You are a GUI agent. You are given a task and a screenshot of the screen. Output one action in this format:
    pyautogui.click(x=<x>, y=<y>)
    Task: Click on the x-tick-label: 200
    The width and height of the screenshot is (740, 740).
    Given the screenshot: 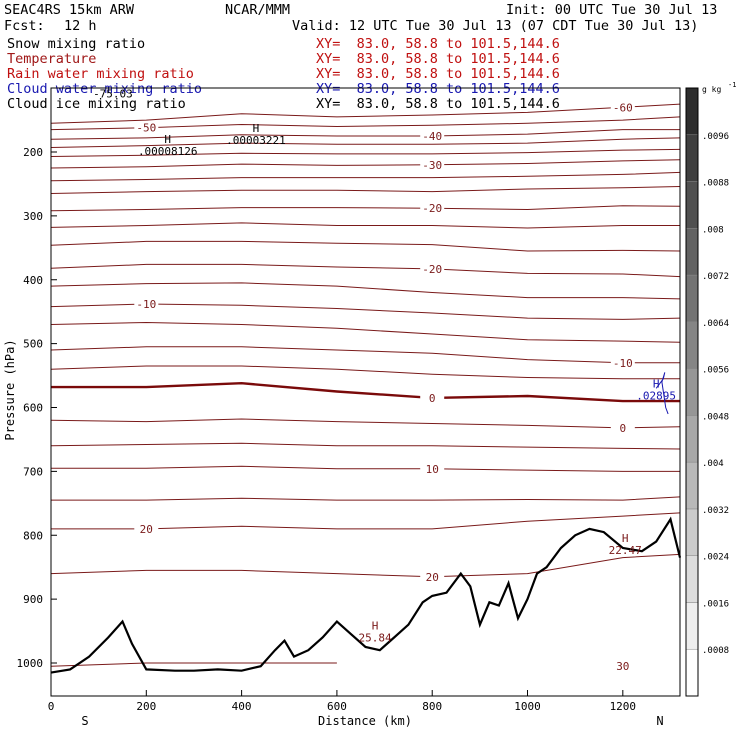 What is the action you would take?
    pyautogui.click(x=146, y=706)
    